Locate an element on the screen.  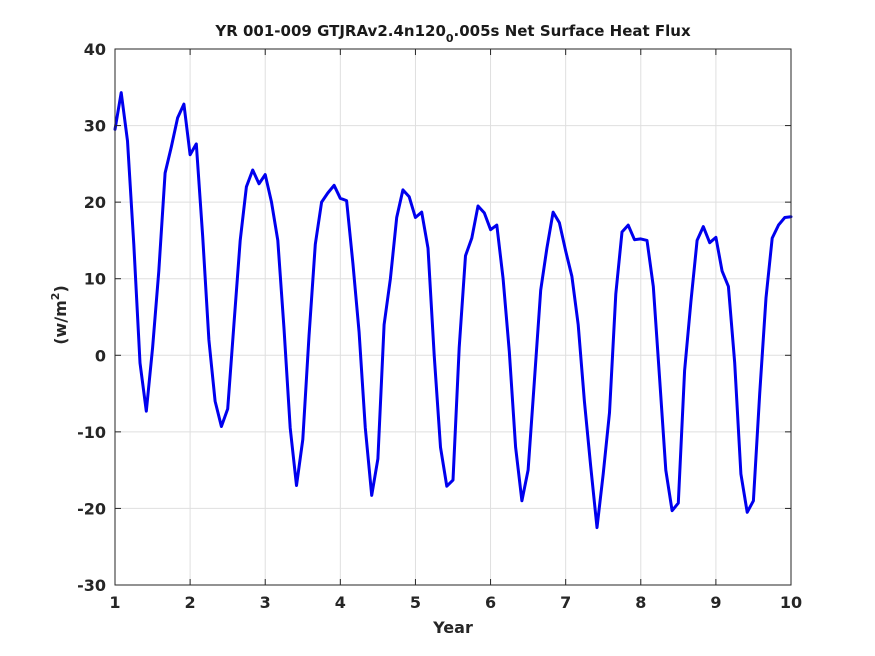
y-tick-label: -30 is located at coordinates (91, 585).